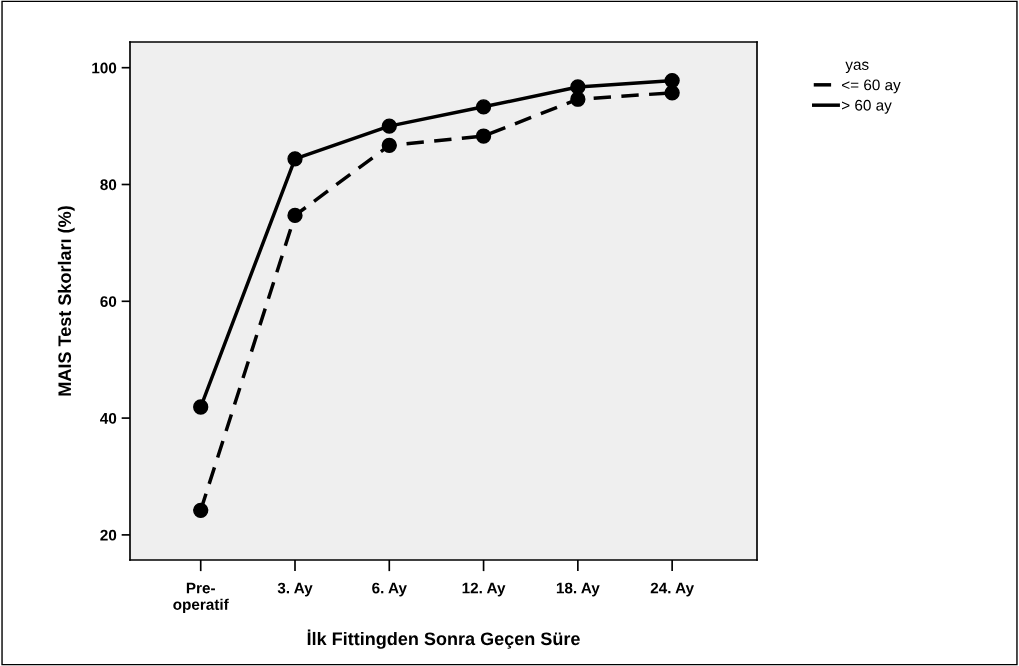  Describe the element at coordinates (201, 597) in the screenshot. I see `x-tick-label: Pre- operatif` at that location.